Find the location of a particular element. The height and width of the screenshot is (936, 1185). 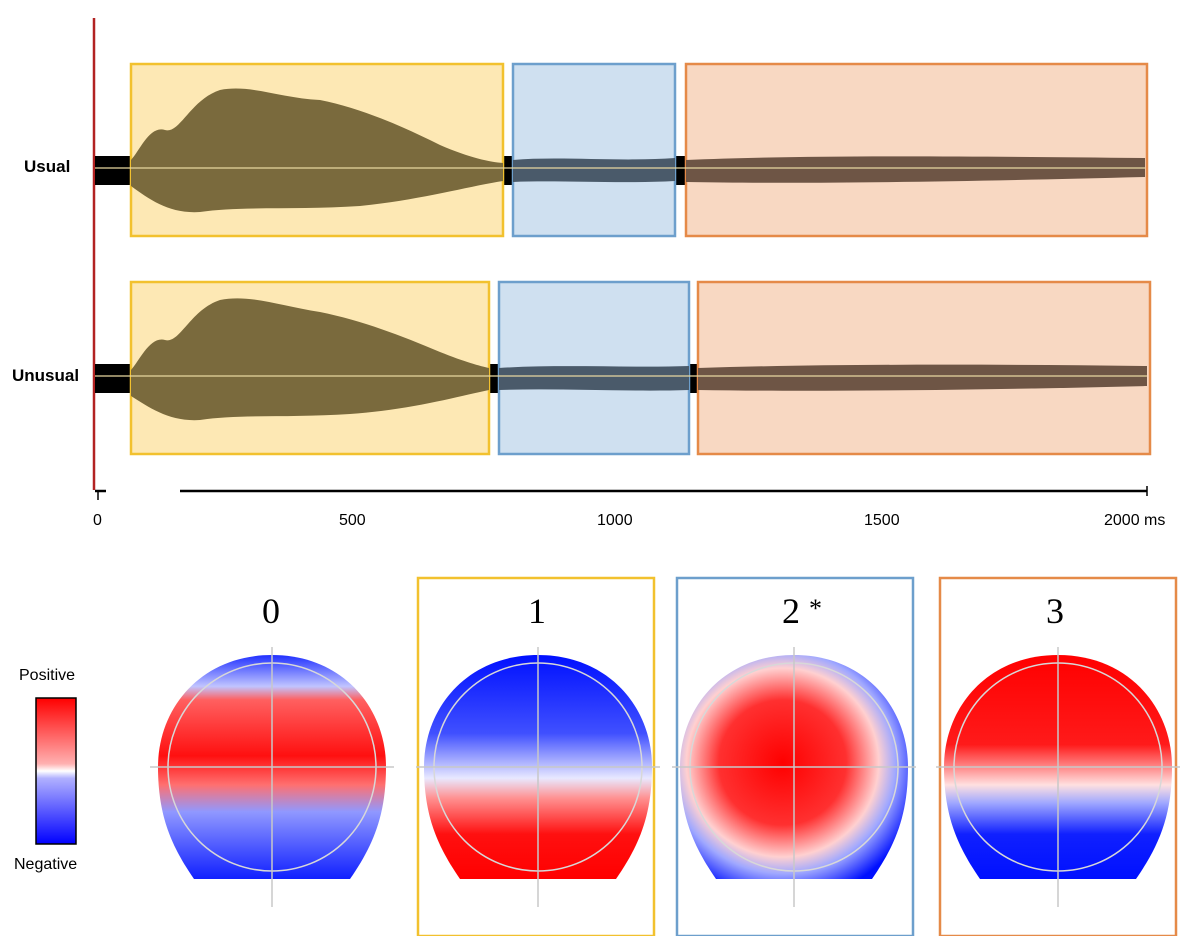

tick-label-1500: 1500 is located at coordinates (882, 520).